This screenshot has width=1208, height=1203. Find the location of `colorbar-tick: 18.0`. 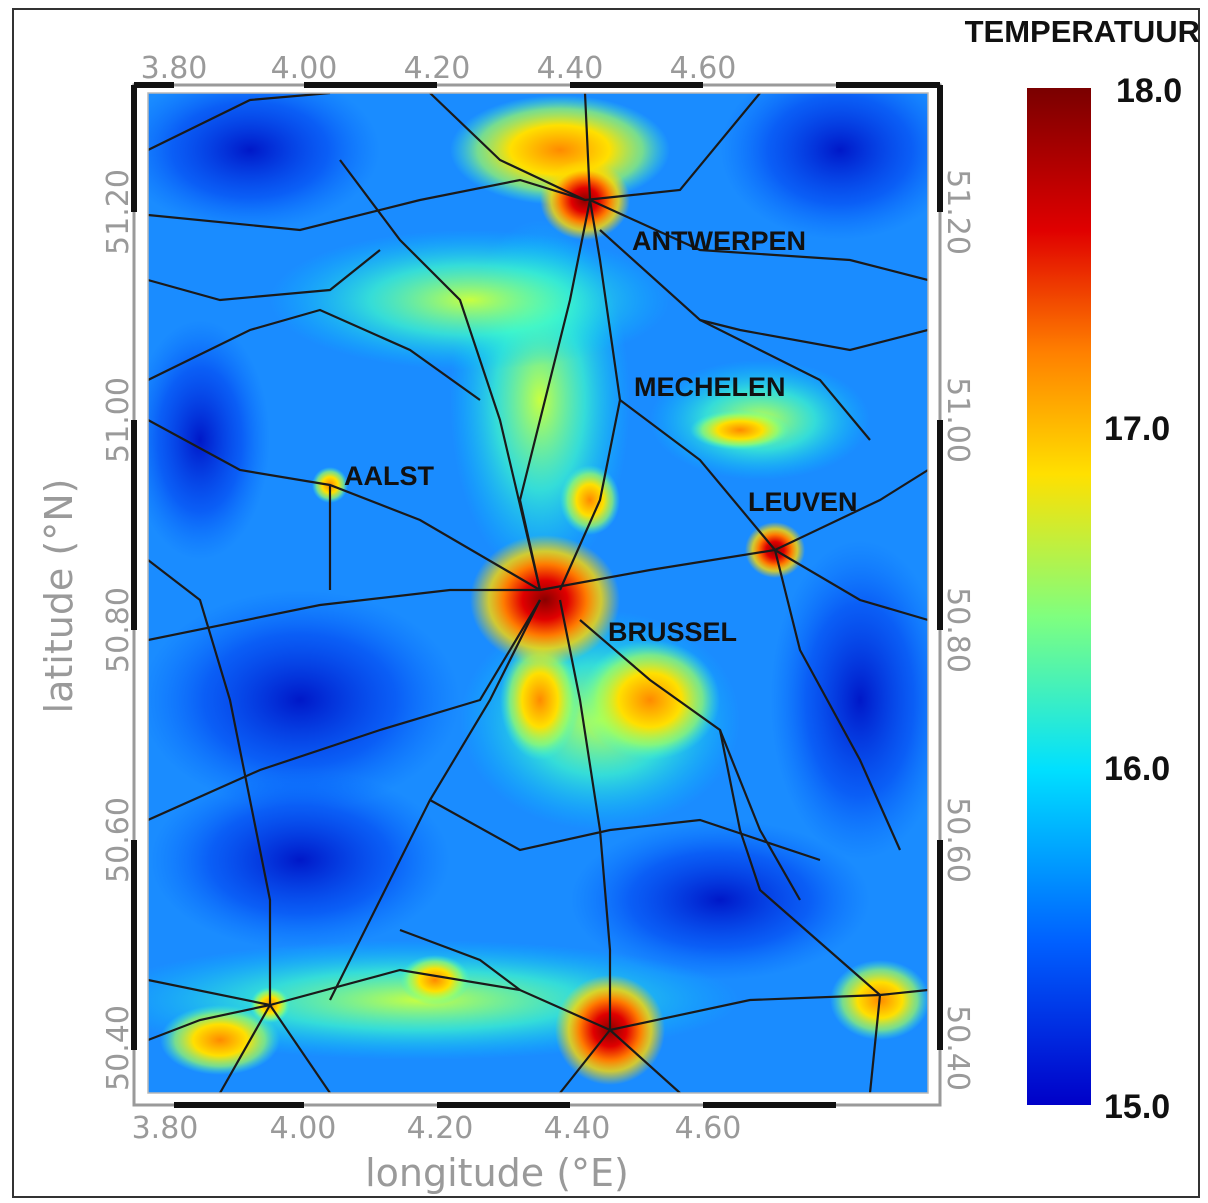

colorbar-tick: 18.0 is located at coordinates (1149, 91).